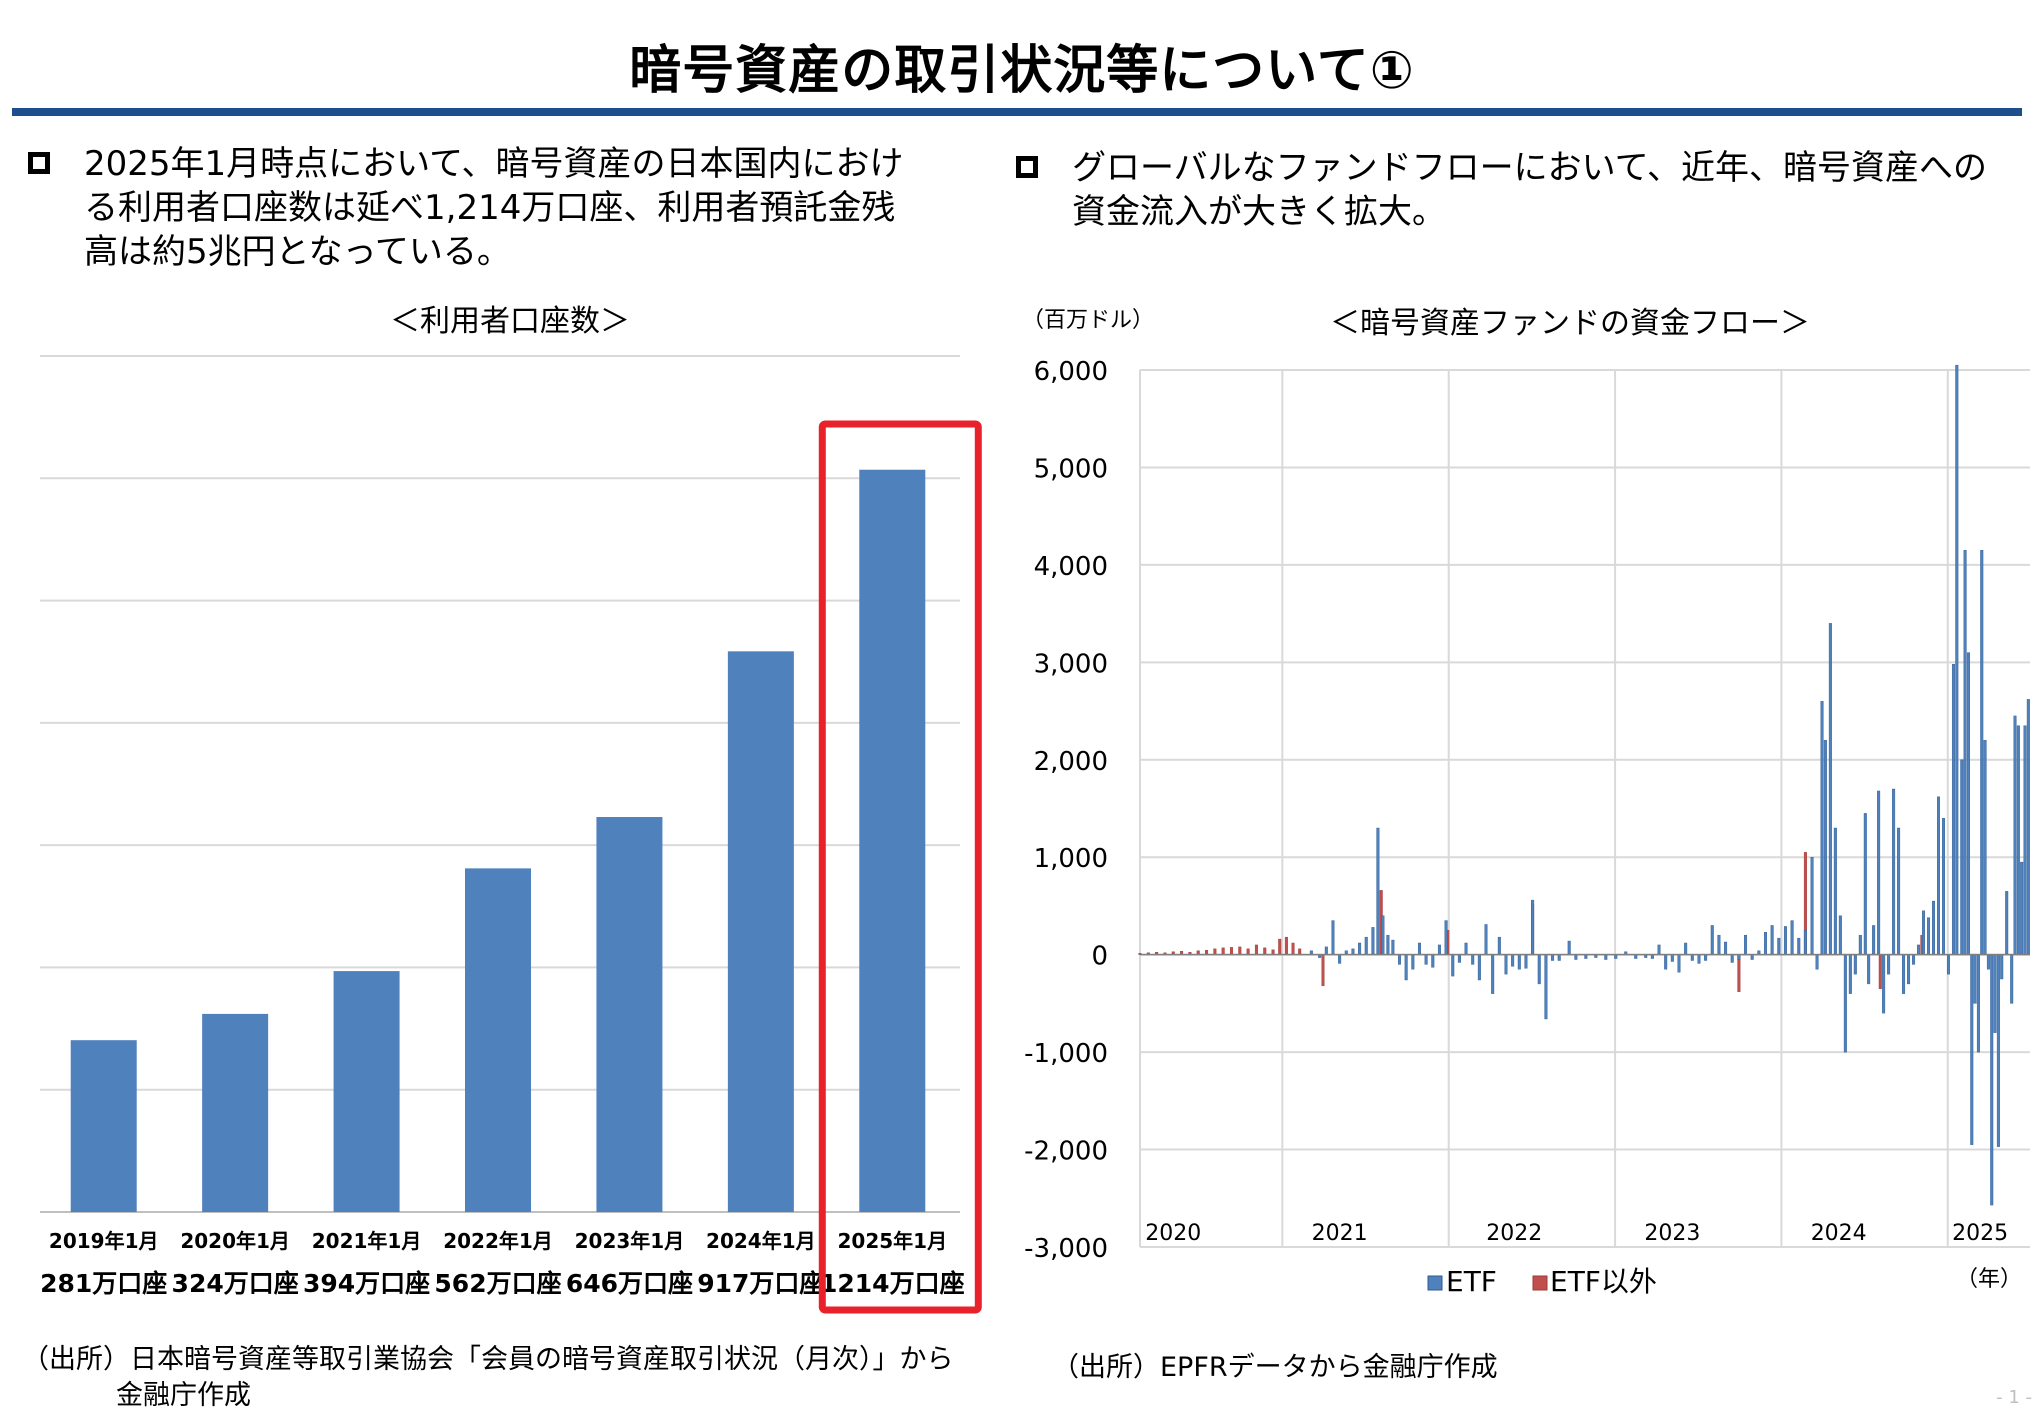  Describe the element at coordinates (1071, 567) in the screenshot. I see `y-tick-label: 4,000` at that location.